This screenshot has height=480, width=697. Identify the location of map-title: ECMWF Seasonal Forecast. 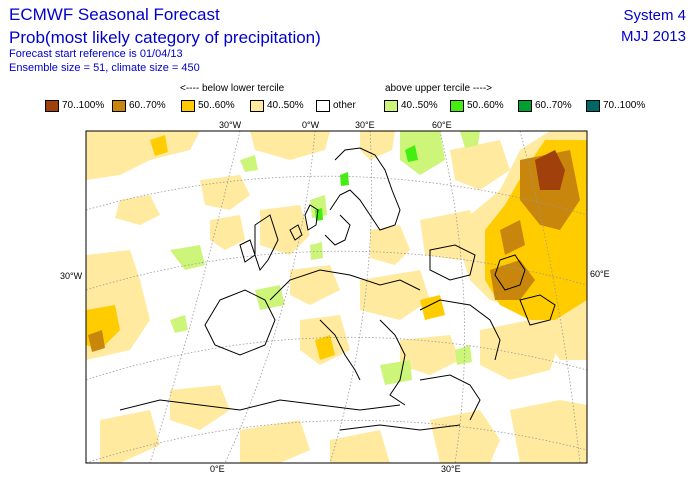
(114, 14).